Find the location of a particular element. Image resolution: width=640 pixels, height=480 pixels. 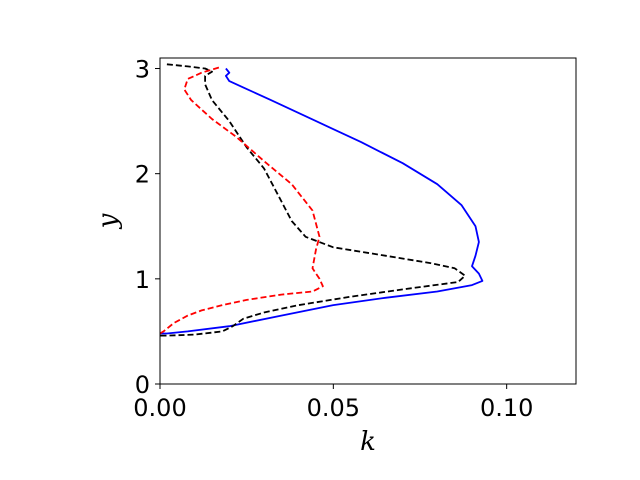

x-axis-ticks: 0.00 0.05 0.10 is located at coordinates (333, 403).